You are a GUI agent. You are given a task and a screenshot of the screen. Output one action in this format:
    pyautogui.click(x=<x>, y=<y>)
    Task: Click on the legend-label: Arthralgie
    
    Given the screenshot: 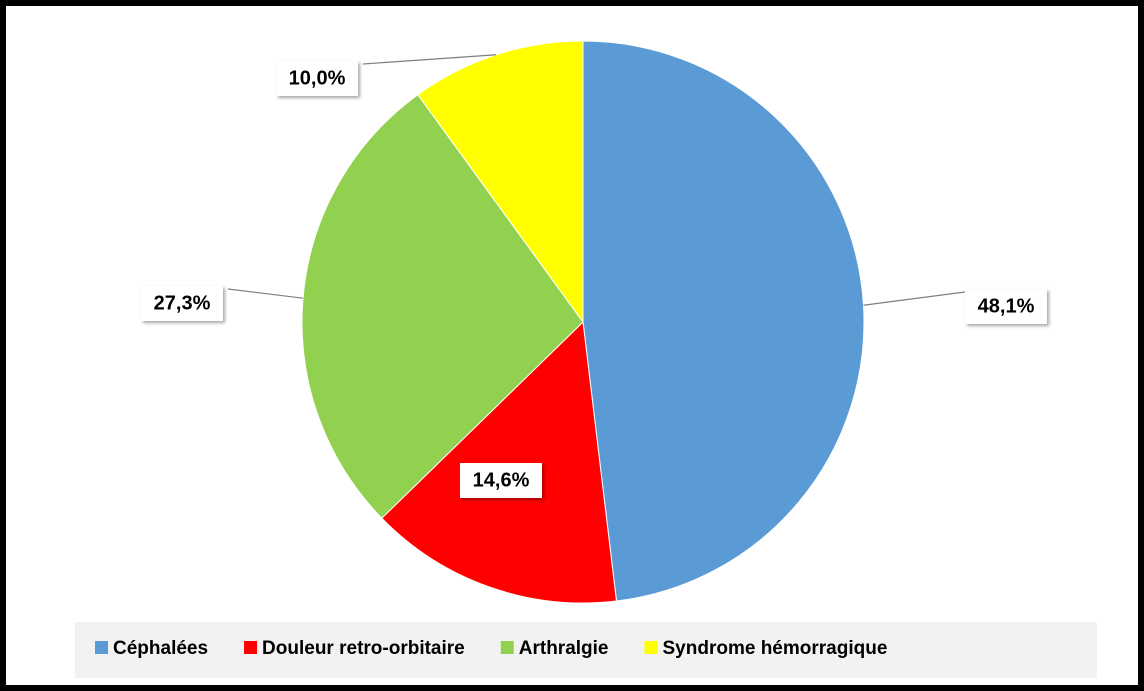 What is the action you would take?
    pyautogui.click(x=564, y=648)
    